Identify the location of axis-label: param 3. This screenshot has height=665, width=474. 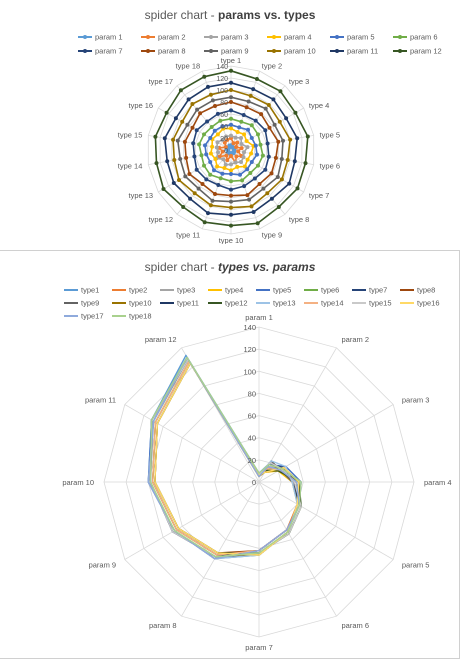
(416, 400).